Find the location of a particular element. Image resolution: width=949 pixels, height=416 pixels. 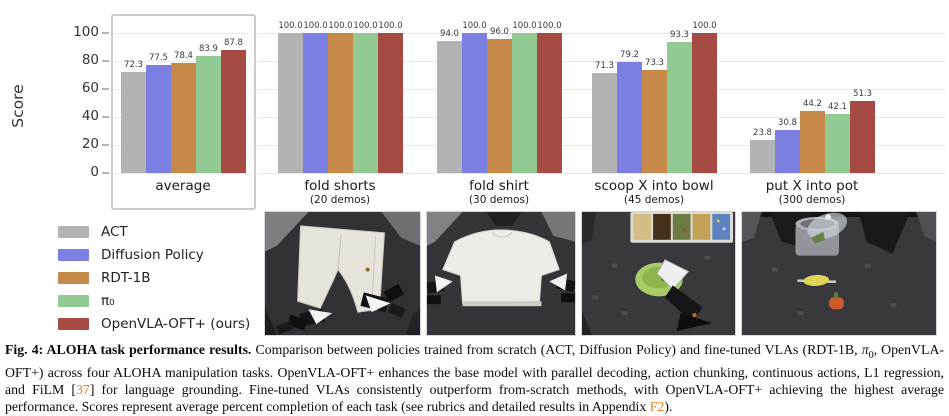

y-tick-label: 0 is located at coordinates (94, 172).